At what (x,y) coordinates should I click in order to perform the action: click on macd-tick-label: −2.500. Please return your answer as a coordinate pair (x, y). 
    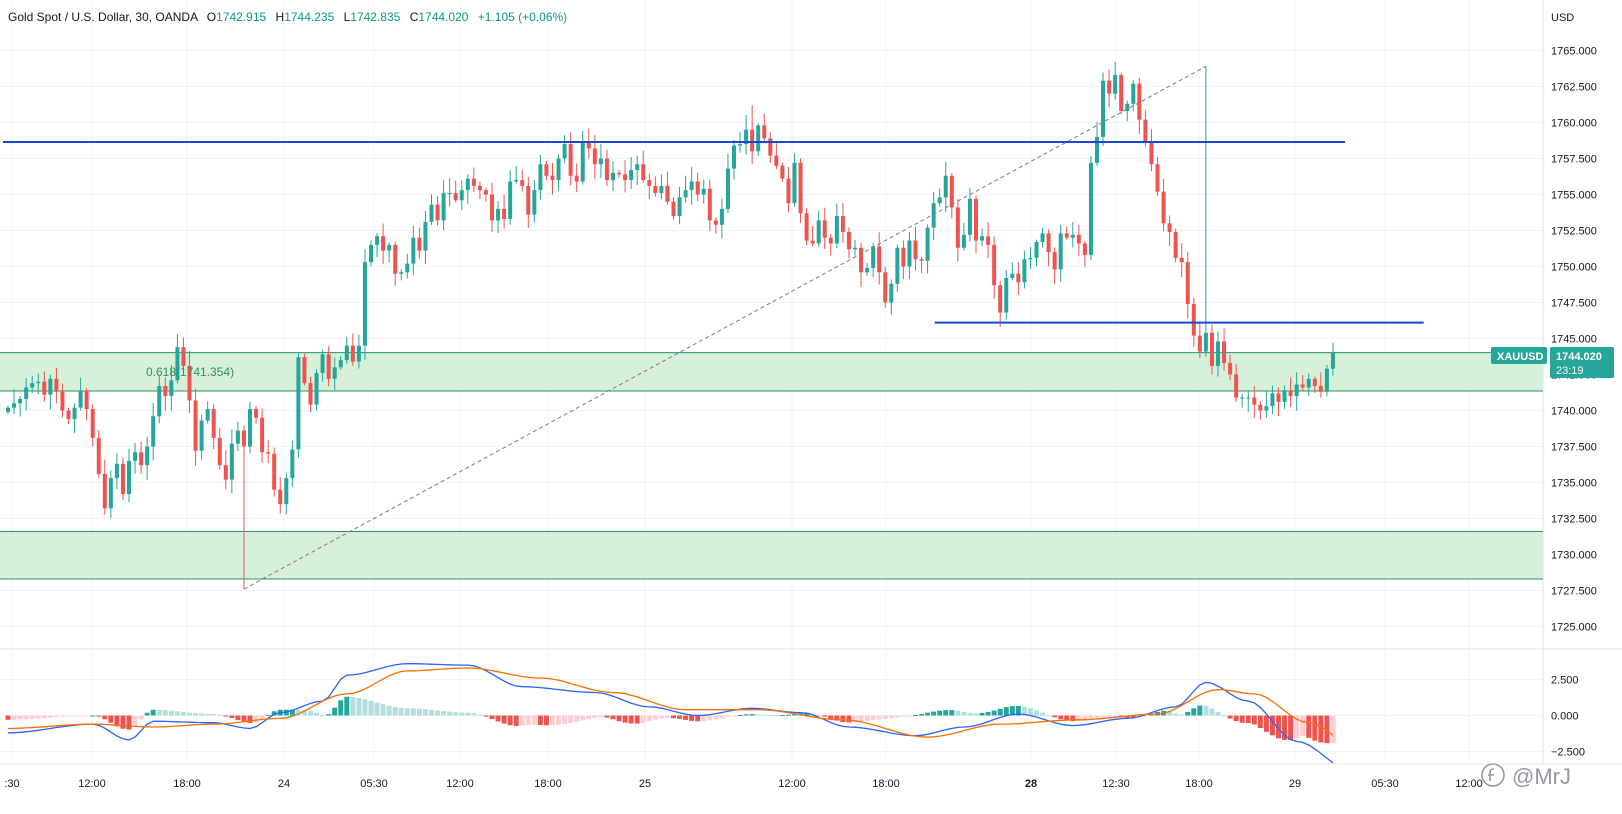
    Looking at the image, I should click on (1568, 753).